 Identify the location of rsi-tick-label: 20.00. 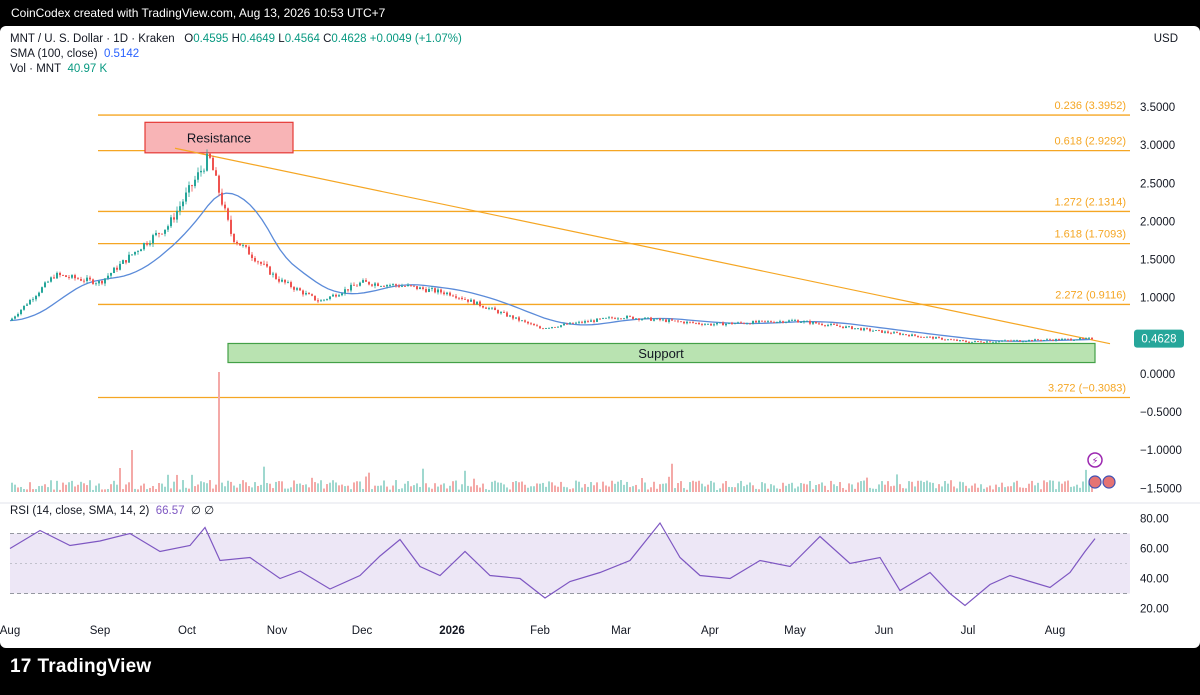
(1154, 610).